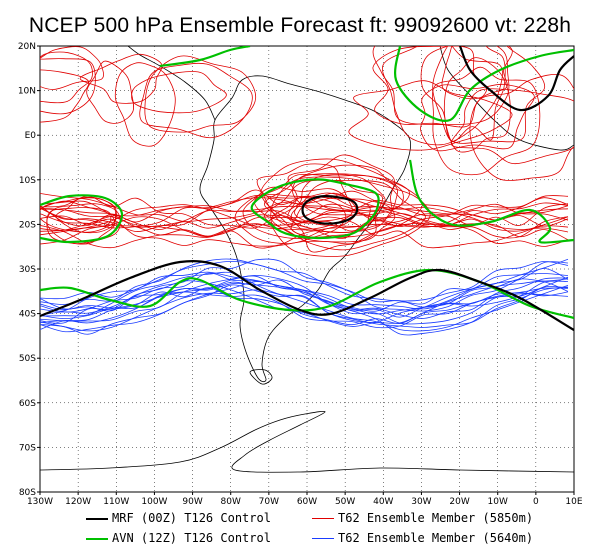  Describe the element at coordinates (27, 47) in the screenshot. I see `lat-label: 20N` at that location.